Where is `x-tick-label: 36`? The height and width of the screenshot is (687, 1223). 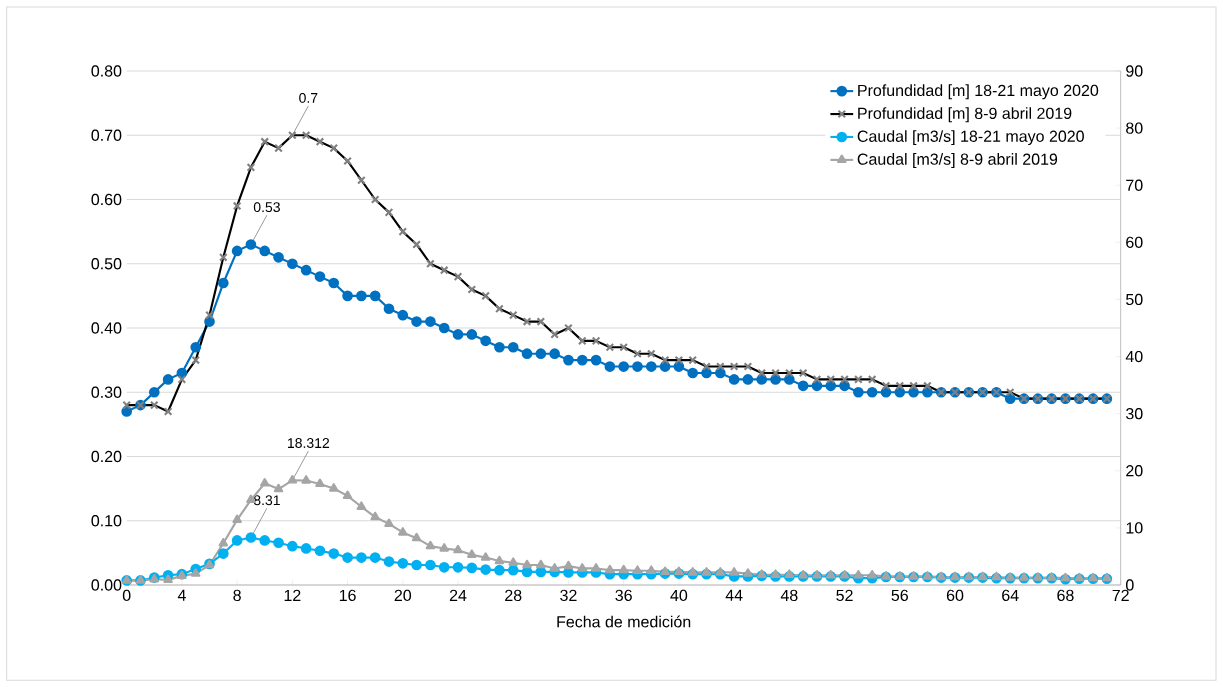 x-tick-label: 36 is located at coordinates (623, 595).